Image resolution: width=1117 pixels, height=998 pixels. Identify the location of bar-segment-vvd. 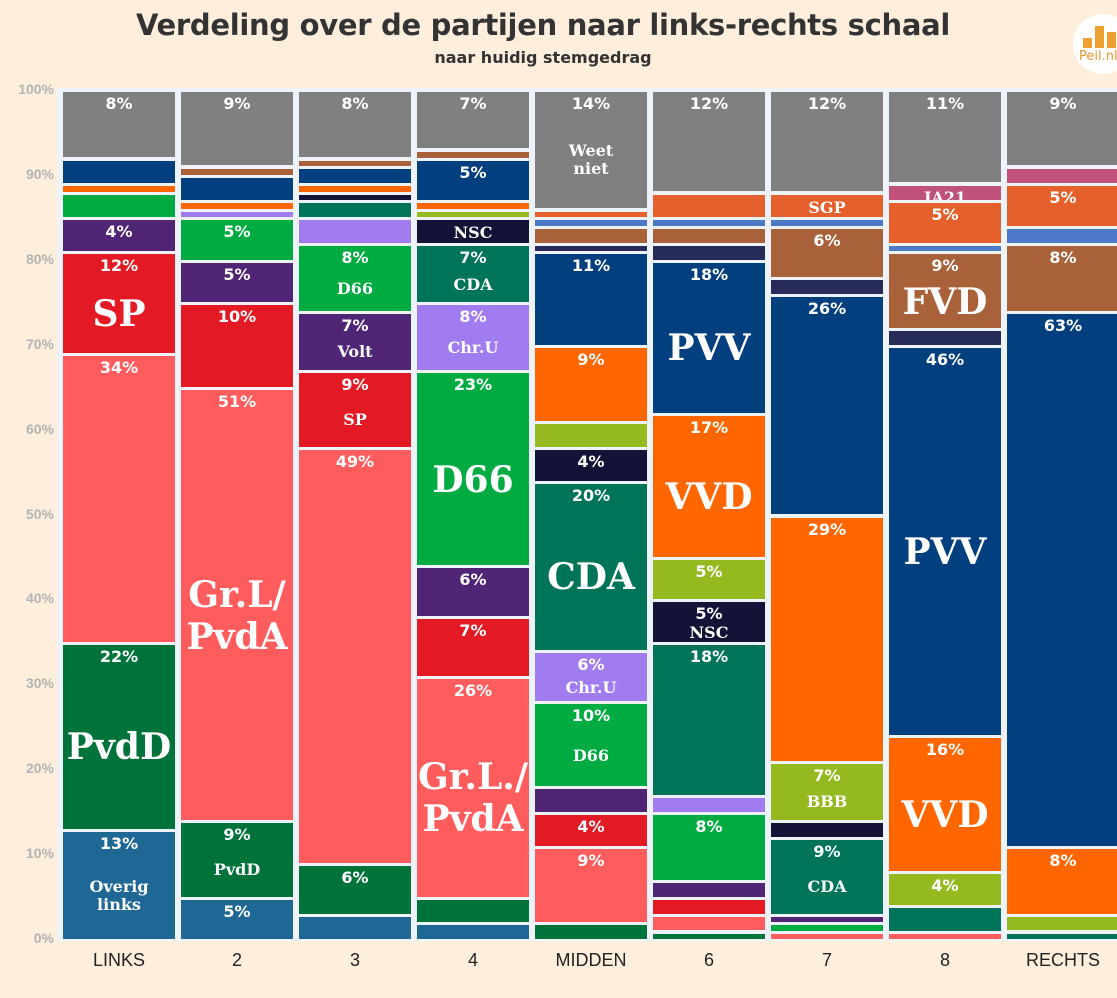
(119, 189).